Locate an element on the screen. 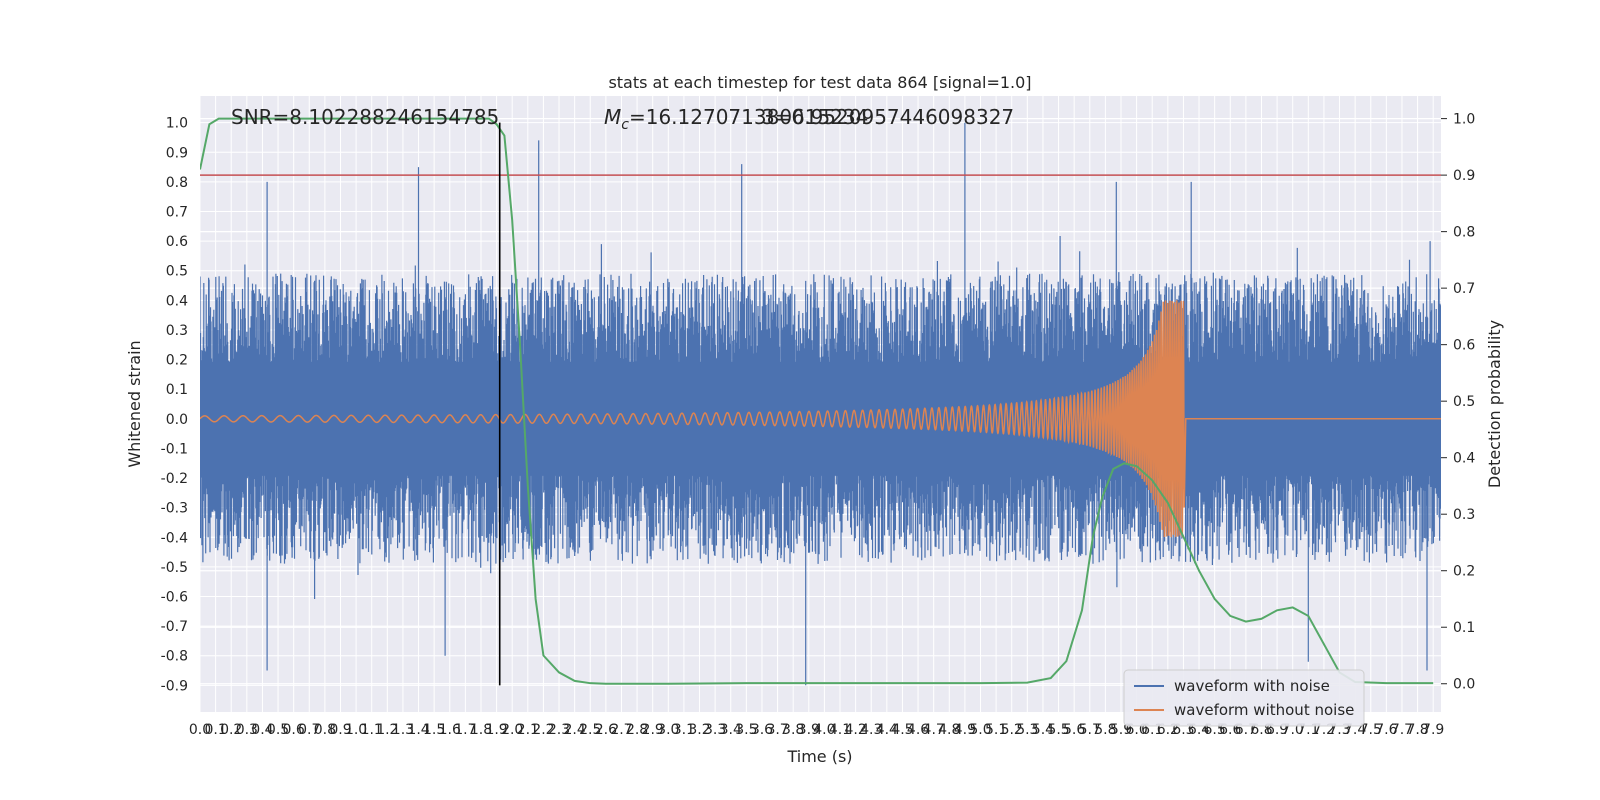 The height and width of the screenshot is (800, 1600). x-tick-label: 3.0 is located at coordinates (668, 730).